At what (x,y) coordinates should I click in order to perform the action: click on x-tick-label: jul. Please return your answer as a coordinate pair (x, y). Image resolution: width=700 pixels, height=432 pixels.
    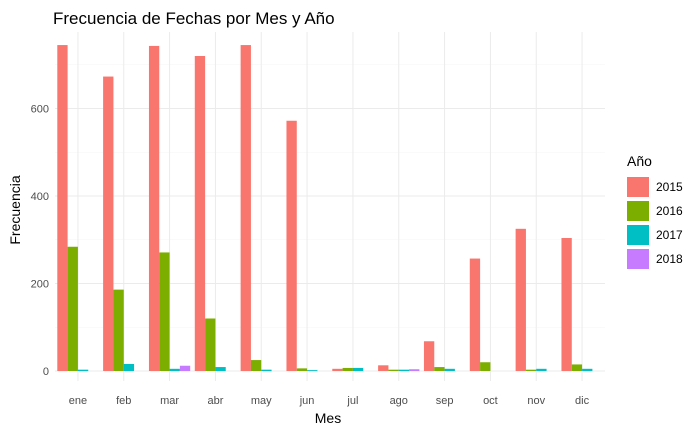
    Looking at the image, I should click on (352, 401).